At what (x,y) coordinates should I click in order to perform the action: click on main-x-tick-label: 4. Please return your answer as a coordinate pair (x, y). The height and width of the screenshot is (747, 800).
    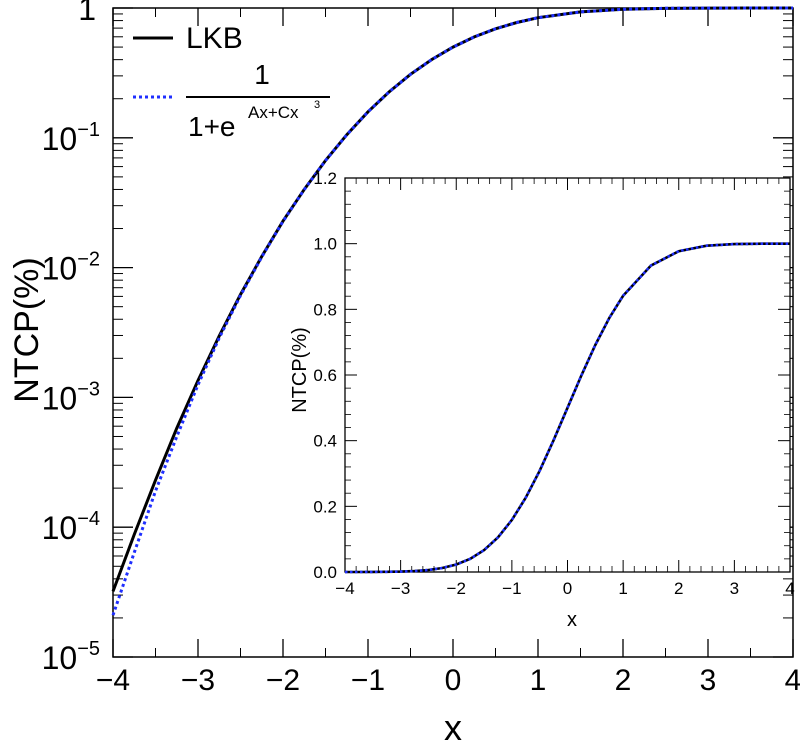
    Looking at the image, I should click on (792, 680).